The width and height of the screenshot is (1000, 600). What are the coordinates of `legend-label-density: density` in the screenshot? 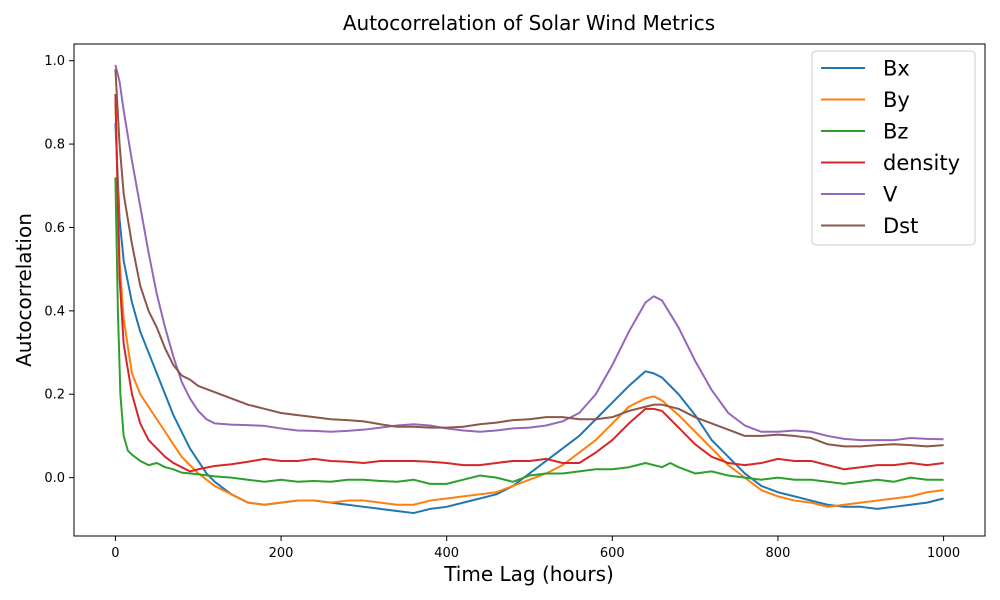 It's located at (921, 163).